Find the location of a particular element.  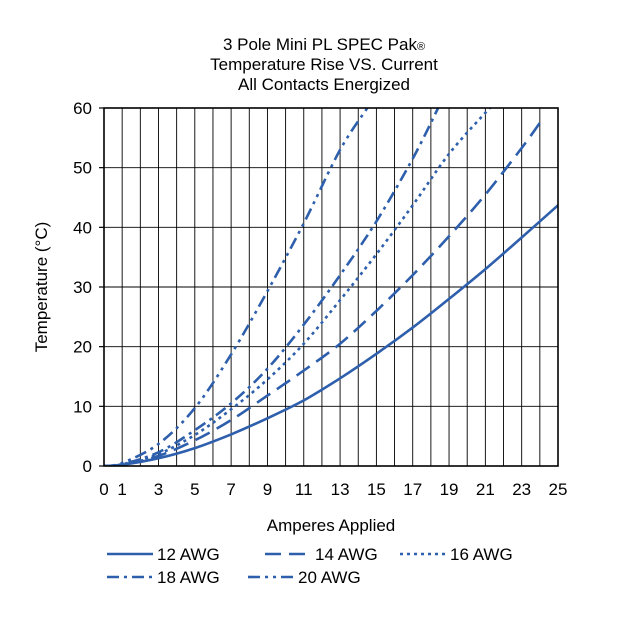

legend-label: 14 AWG is located at coordinates (346, 554).